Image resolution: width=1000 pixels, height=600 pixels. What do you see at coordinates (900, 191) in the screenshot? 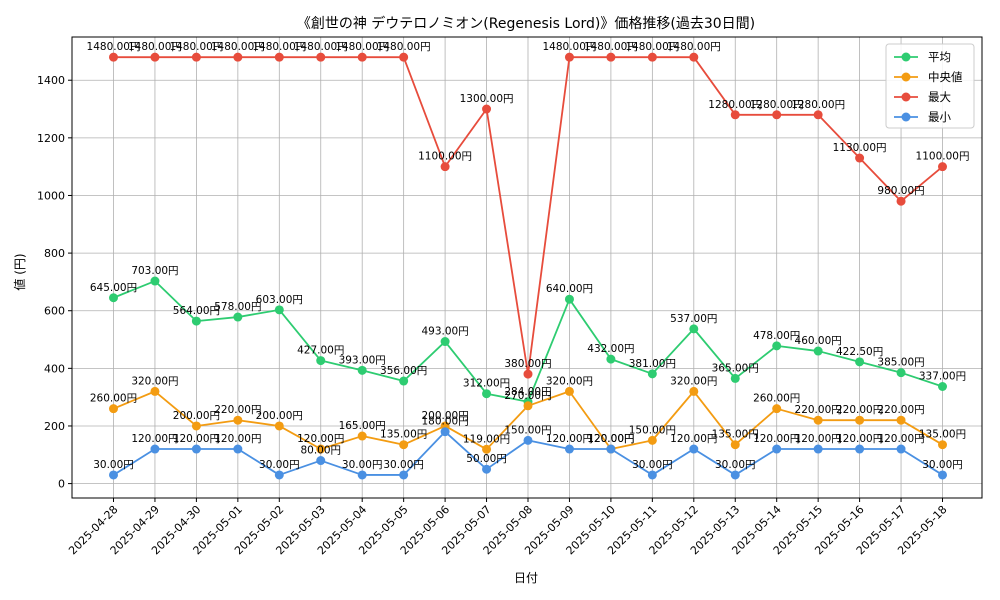
I see `data-label: 980.00円` at bounding box center [900, 191].